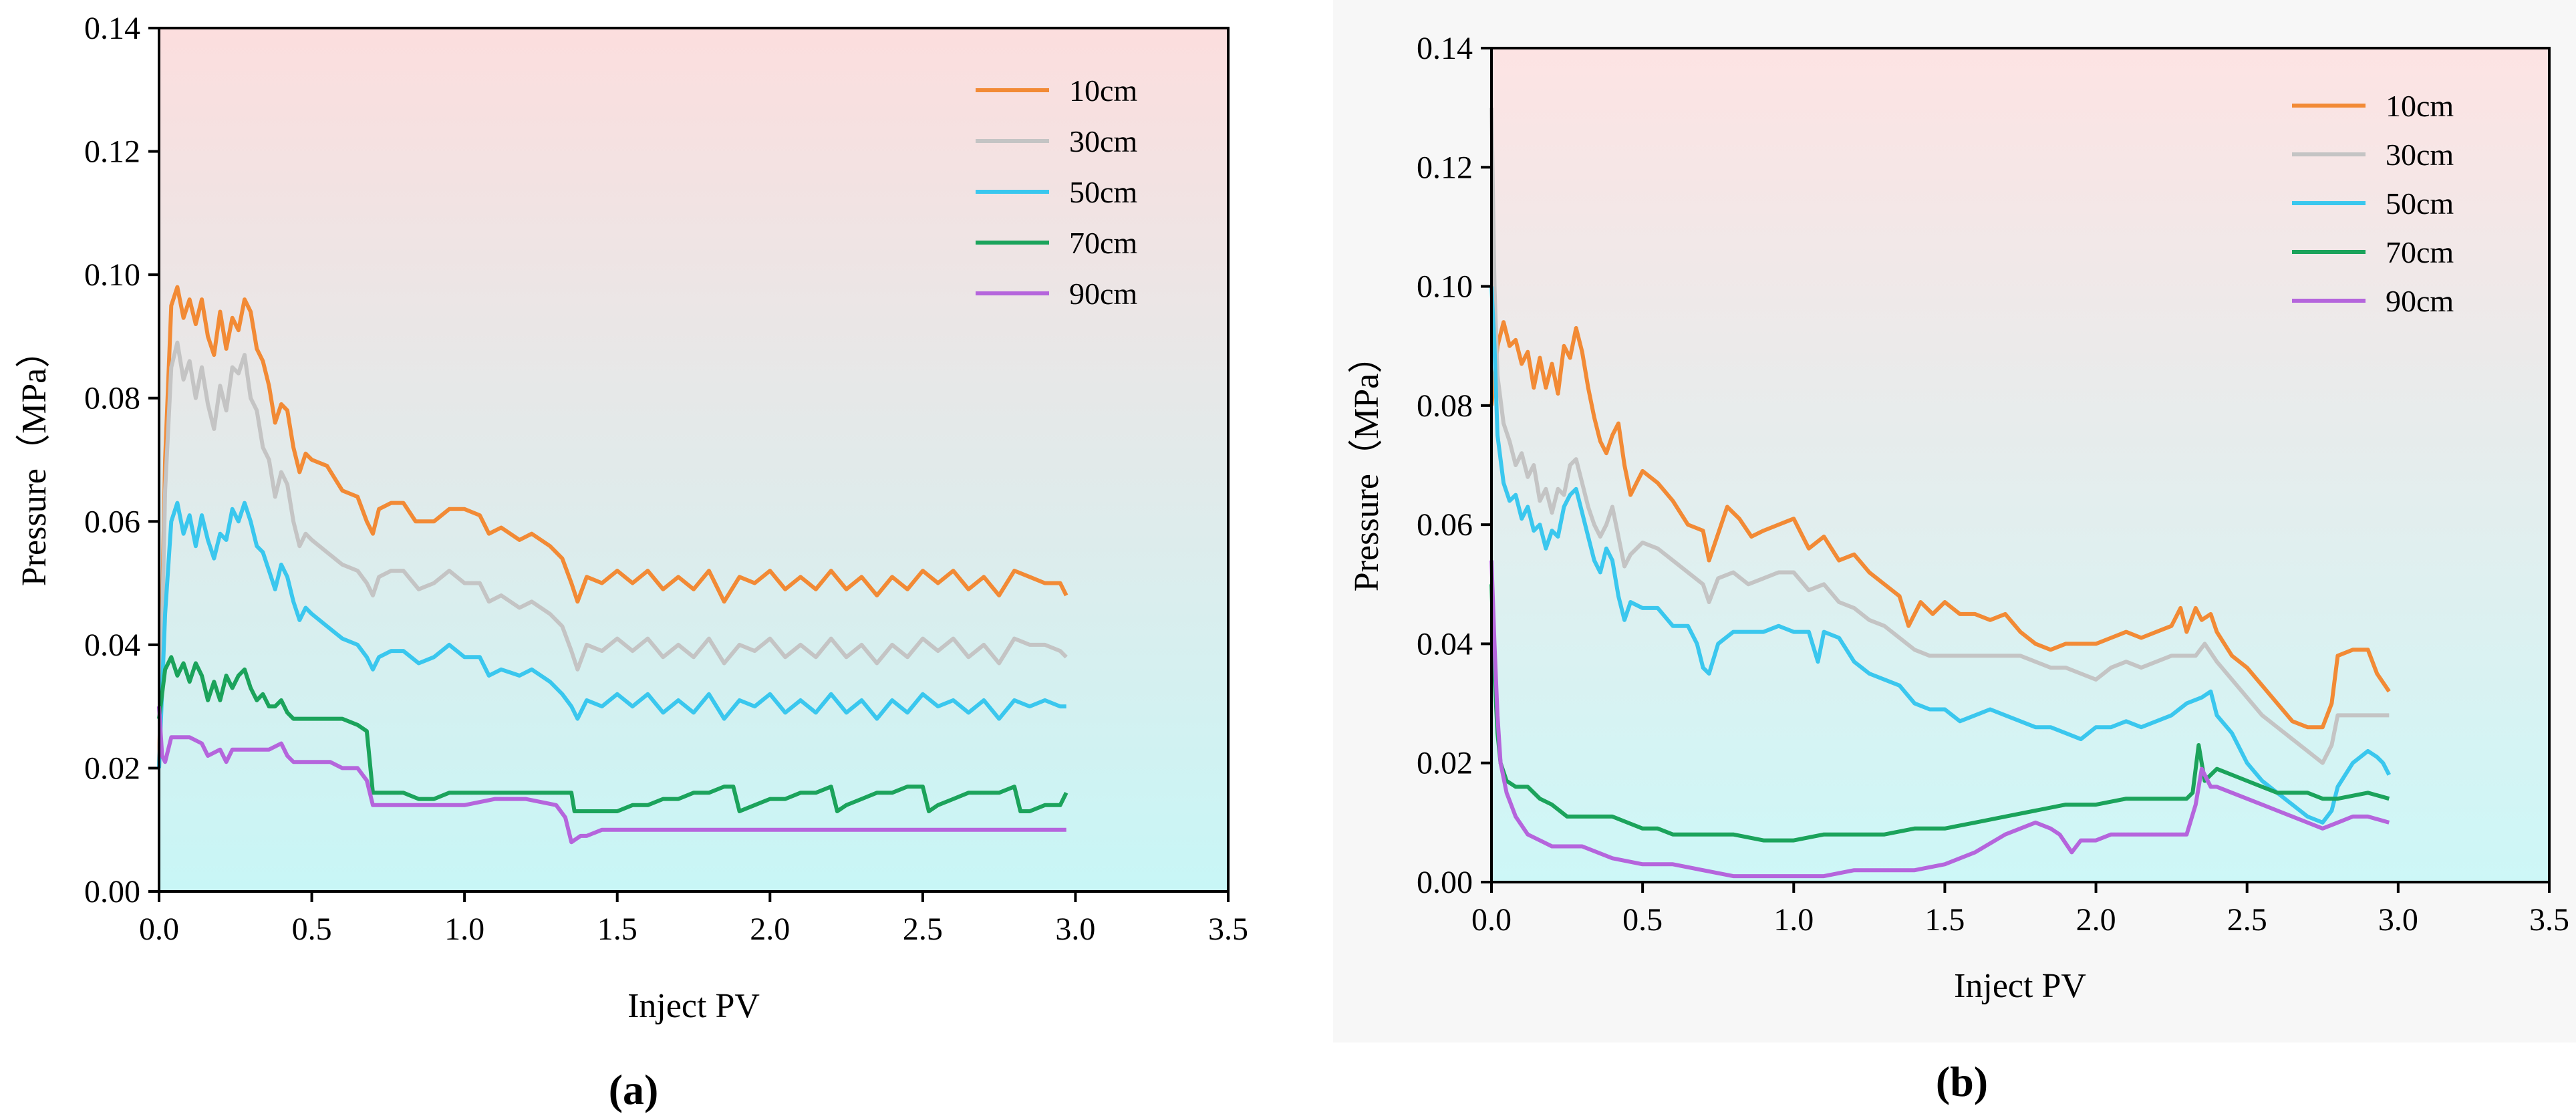  Describe the element at coordinates (634, 1089) in the screenshot. I see `panel-caption: (a)` at that location.